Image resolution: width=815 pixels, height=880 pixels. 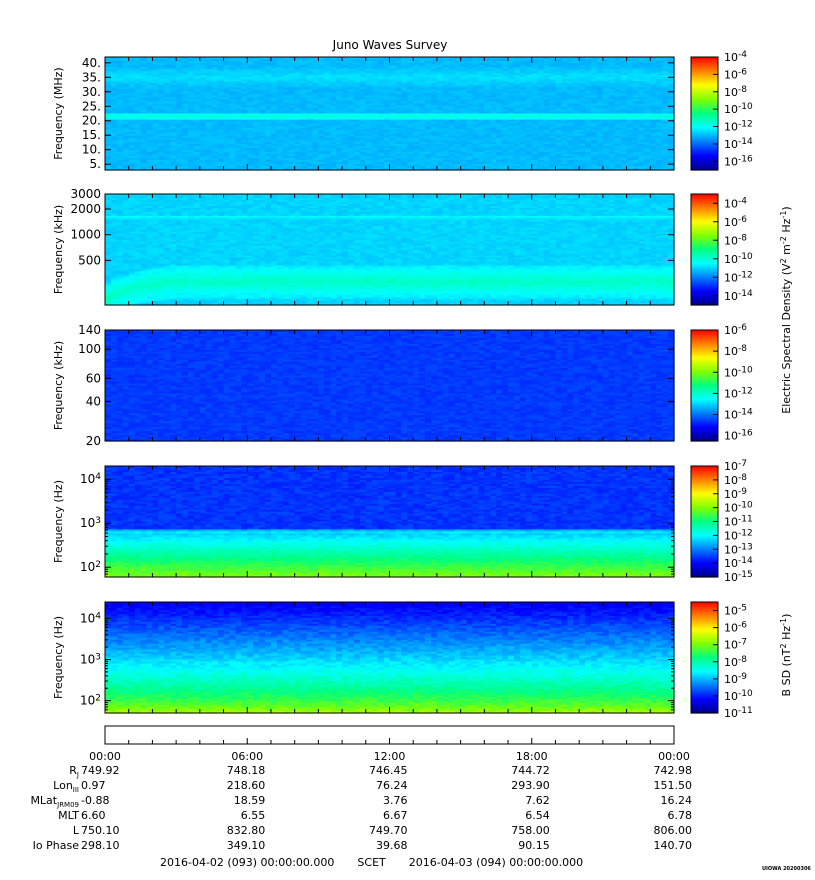 What do you see at coordinates (390, 114) in the screenshot?
I see `heatmap-cells` at bounding box center [390, 114].